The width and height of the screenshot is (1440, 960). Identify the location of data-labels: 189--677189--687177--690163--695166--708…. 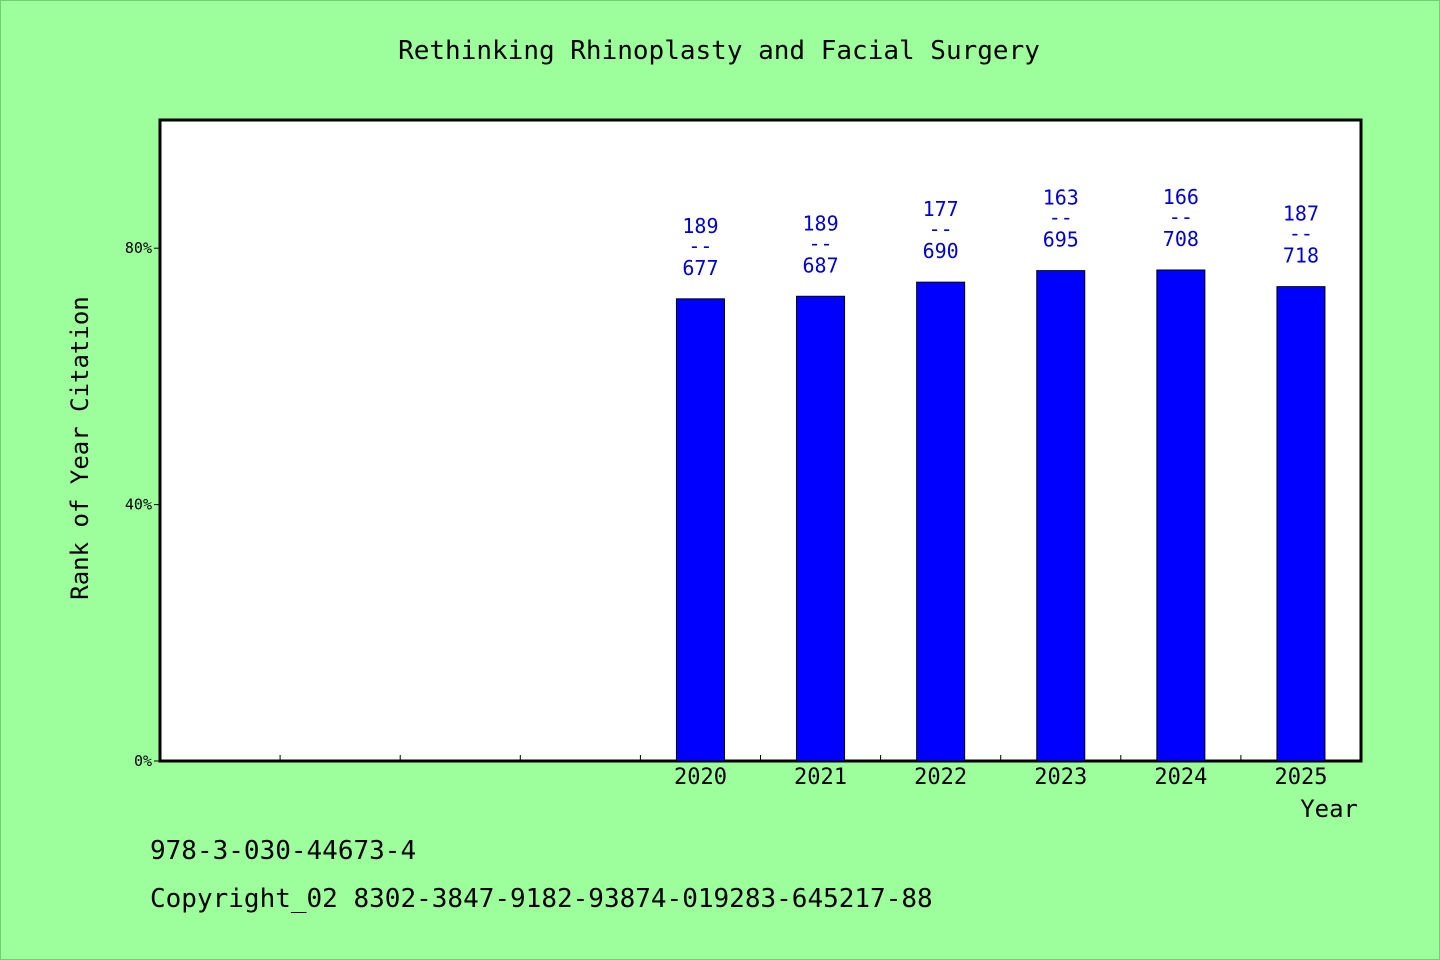
(1000, 232).